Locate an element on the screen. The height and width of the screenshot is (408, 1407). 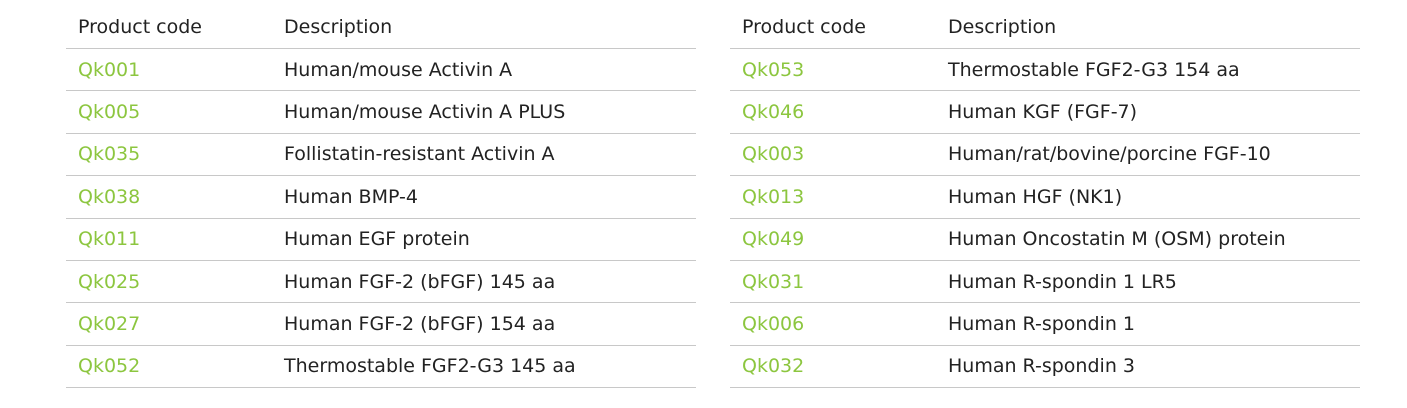
table-row: Qk003 Human/rat/bovine/porcine FGF-10 is located at coordinates (1045, 155).